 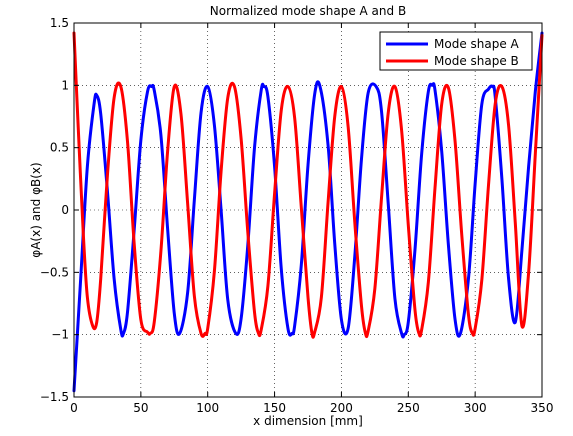 I want to click on x-tick-labels: 0 50 100 150 200 250 300 350, so click(x=311, y=408).